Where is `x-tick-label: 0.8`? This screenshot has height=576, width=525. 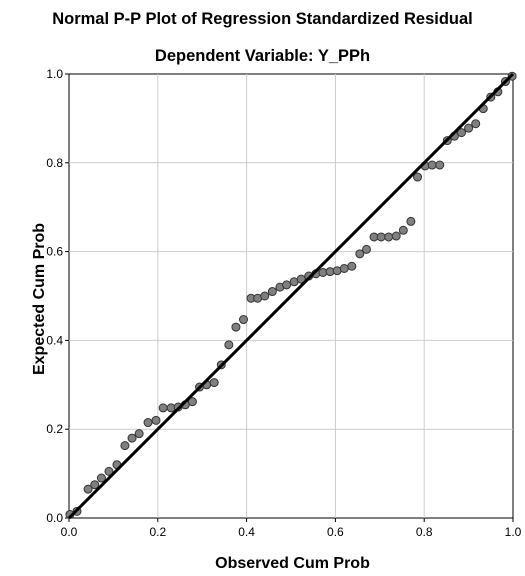
x-tick-label: 0.8 is located at coordinates (424, 532).